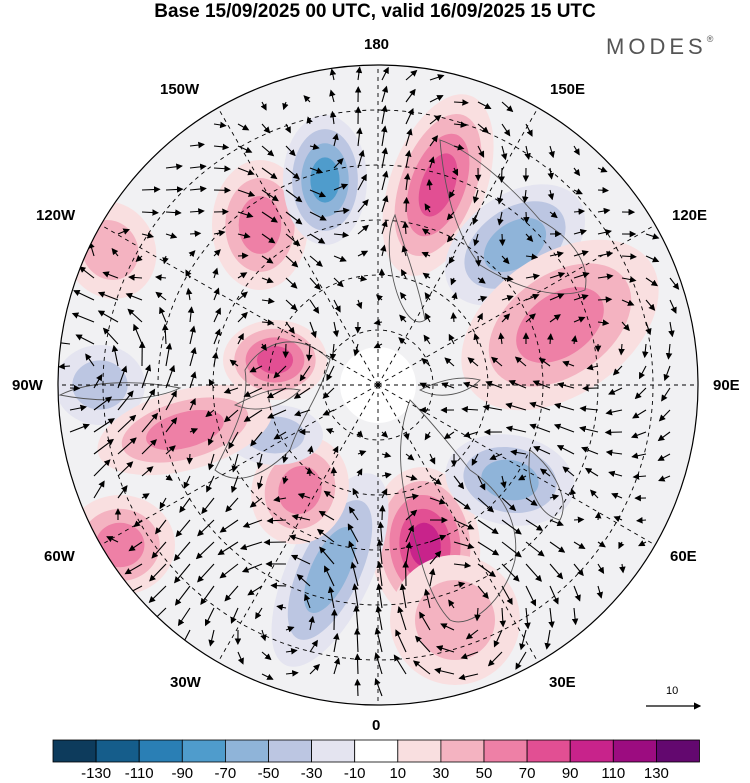 The height and width of the screenshot is (783, 750). What do you see at coordinates (656, 773) in the screenshot?
I see `colorbar-tick-label: 130` at bounding box center [656, 773].